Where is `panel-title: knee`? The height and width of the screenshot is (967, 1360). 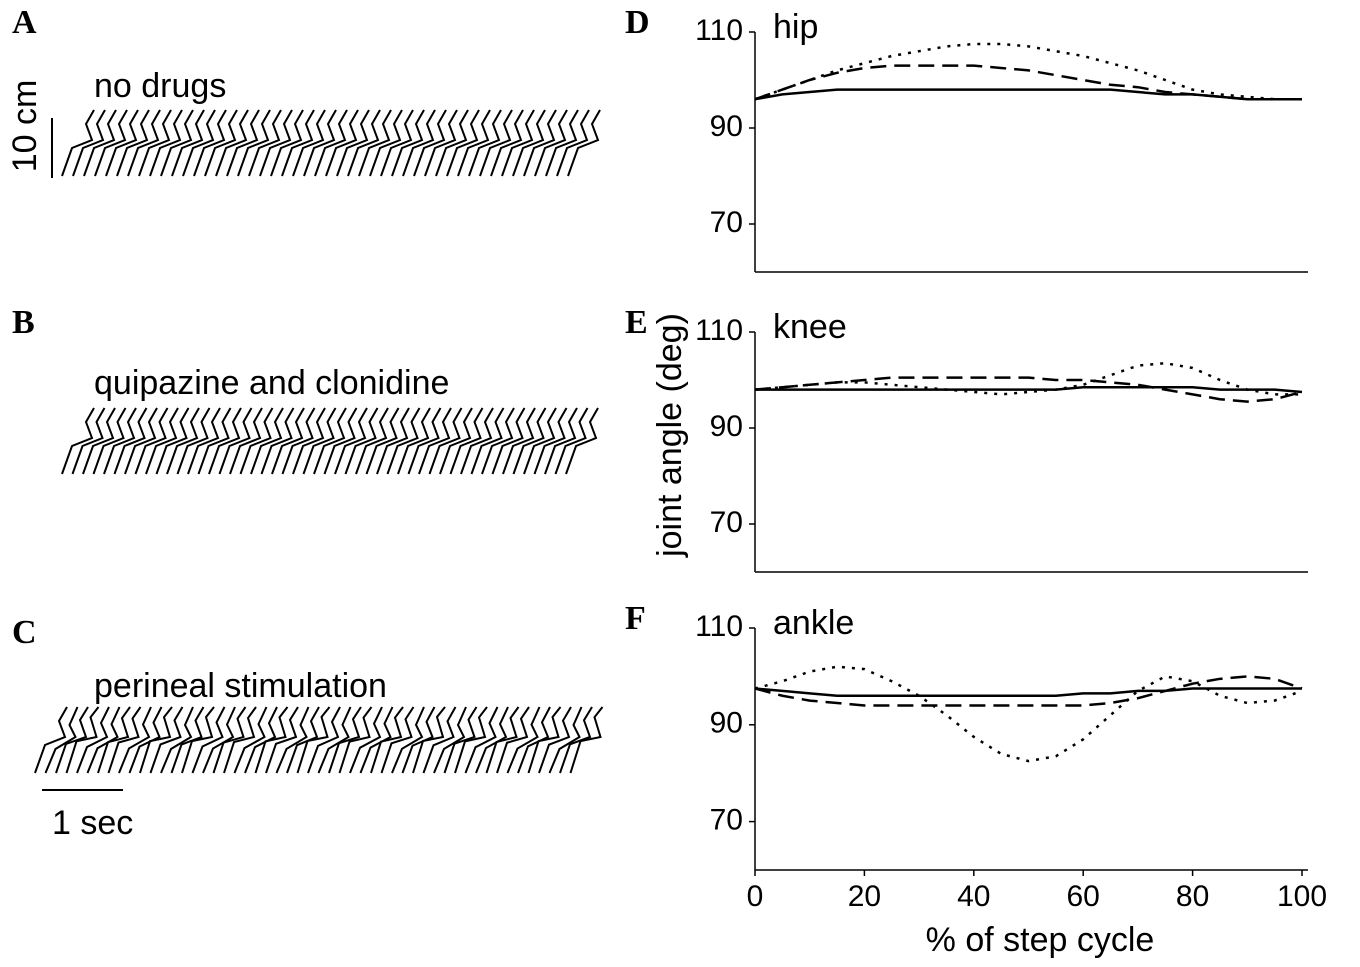
panel-title: knee is located at coordinates (810, 327).